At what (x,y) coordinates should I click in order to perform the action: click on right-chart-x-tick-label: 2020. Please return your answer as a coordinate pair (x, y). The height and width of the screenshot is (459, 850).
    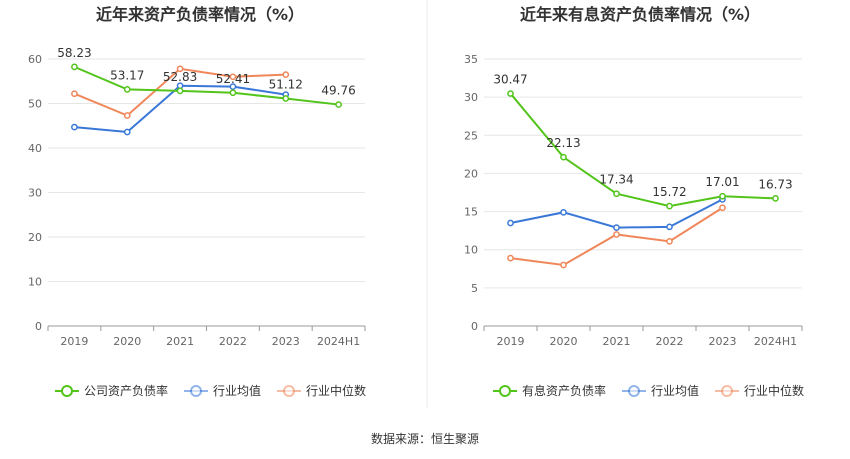
    Looking at the image, I should click on (564, 341).